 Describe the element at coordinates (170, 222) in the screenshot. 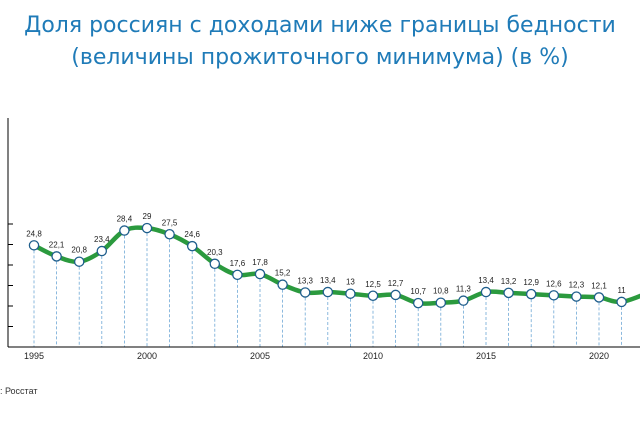

I see `data-label: 27,5` at that location.